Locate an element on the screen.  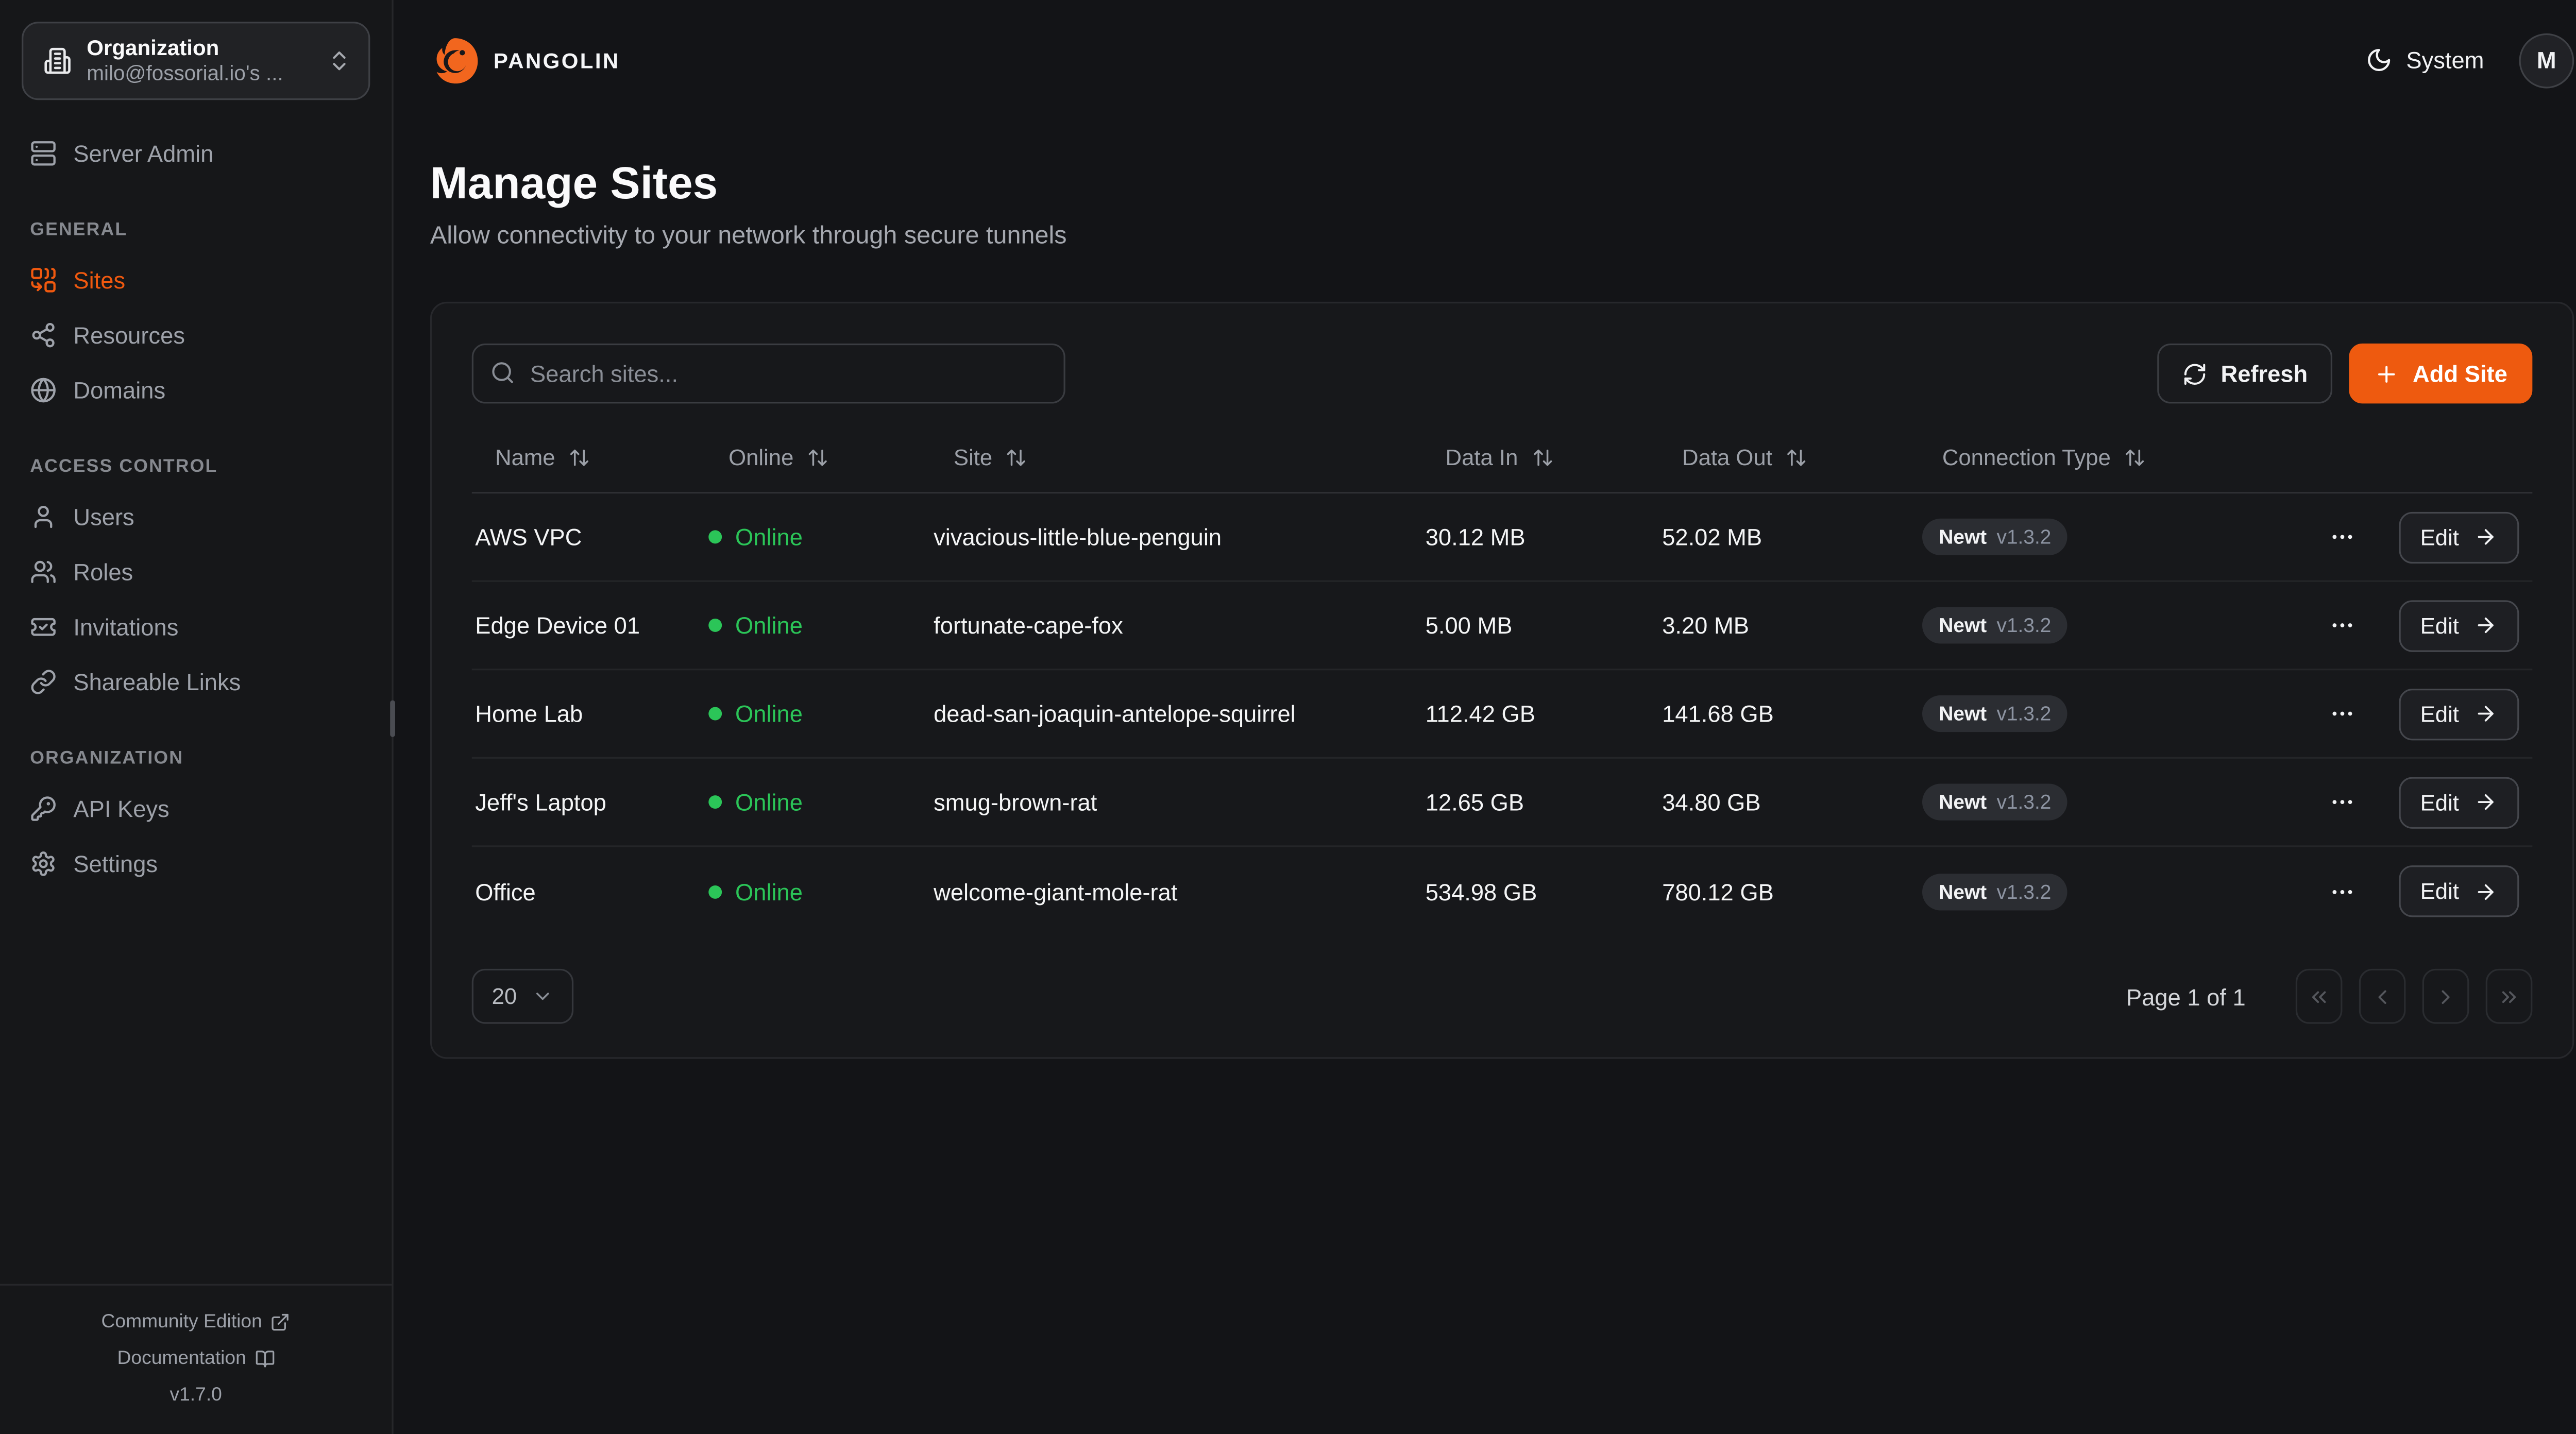
ticket-check-icon is located at coordinates (43, 626).